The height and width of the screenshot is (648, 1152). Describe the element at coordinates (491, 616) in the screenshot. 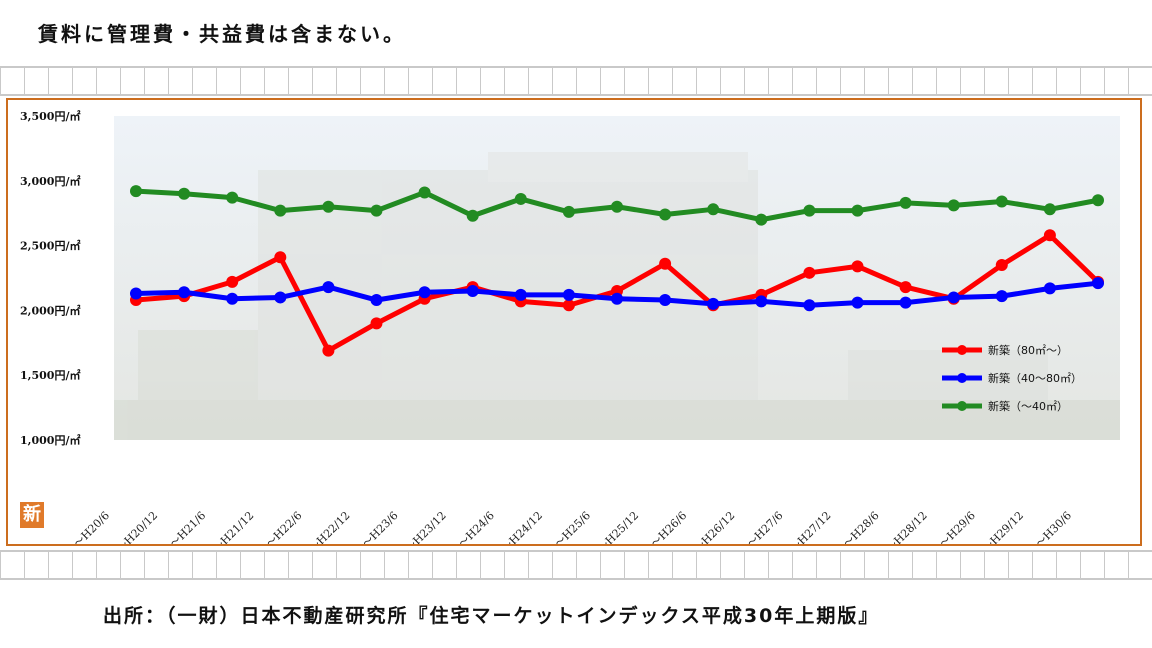

I see `source-citation: 出所：（一財）日本不動産研究所『住宅マーケットインデックス平成30年上期版』` at that location.